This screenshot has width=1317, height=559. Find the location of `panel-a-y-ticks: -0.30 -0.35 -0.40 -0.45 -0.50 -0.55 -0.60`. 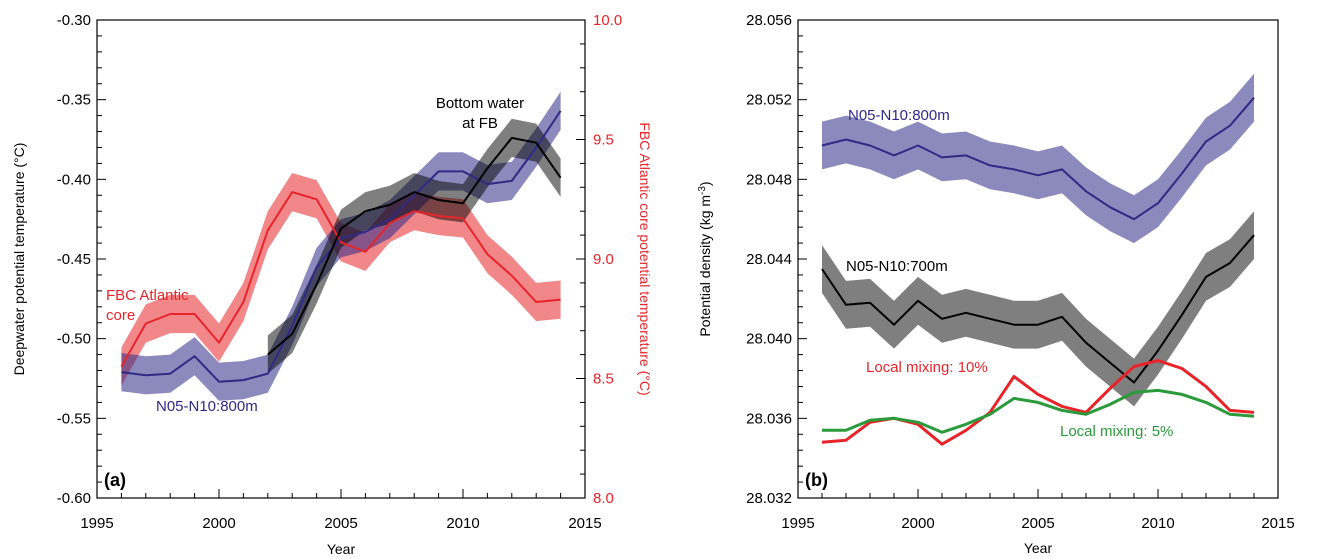

panel-a-y-ticks: -0.30 -0.35 -0.40 -0.45 -0.50 -0.55 -0.60 is located at coordinates (81, 259).